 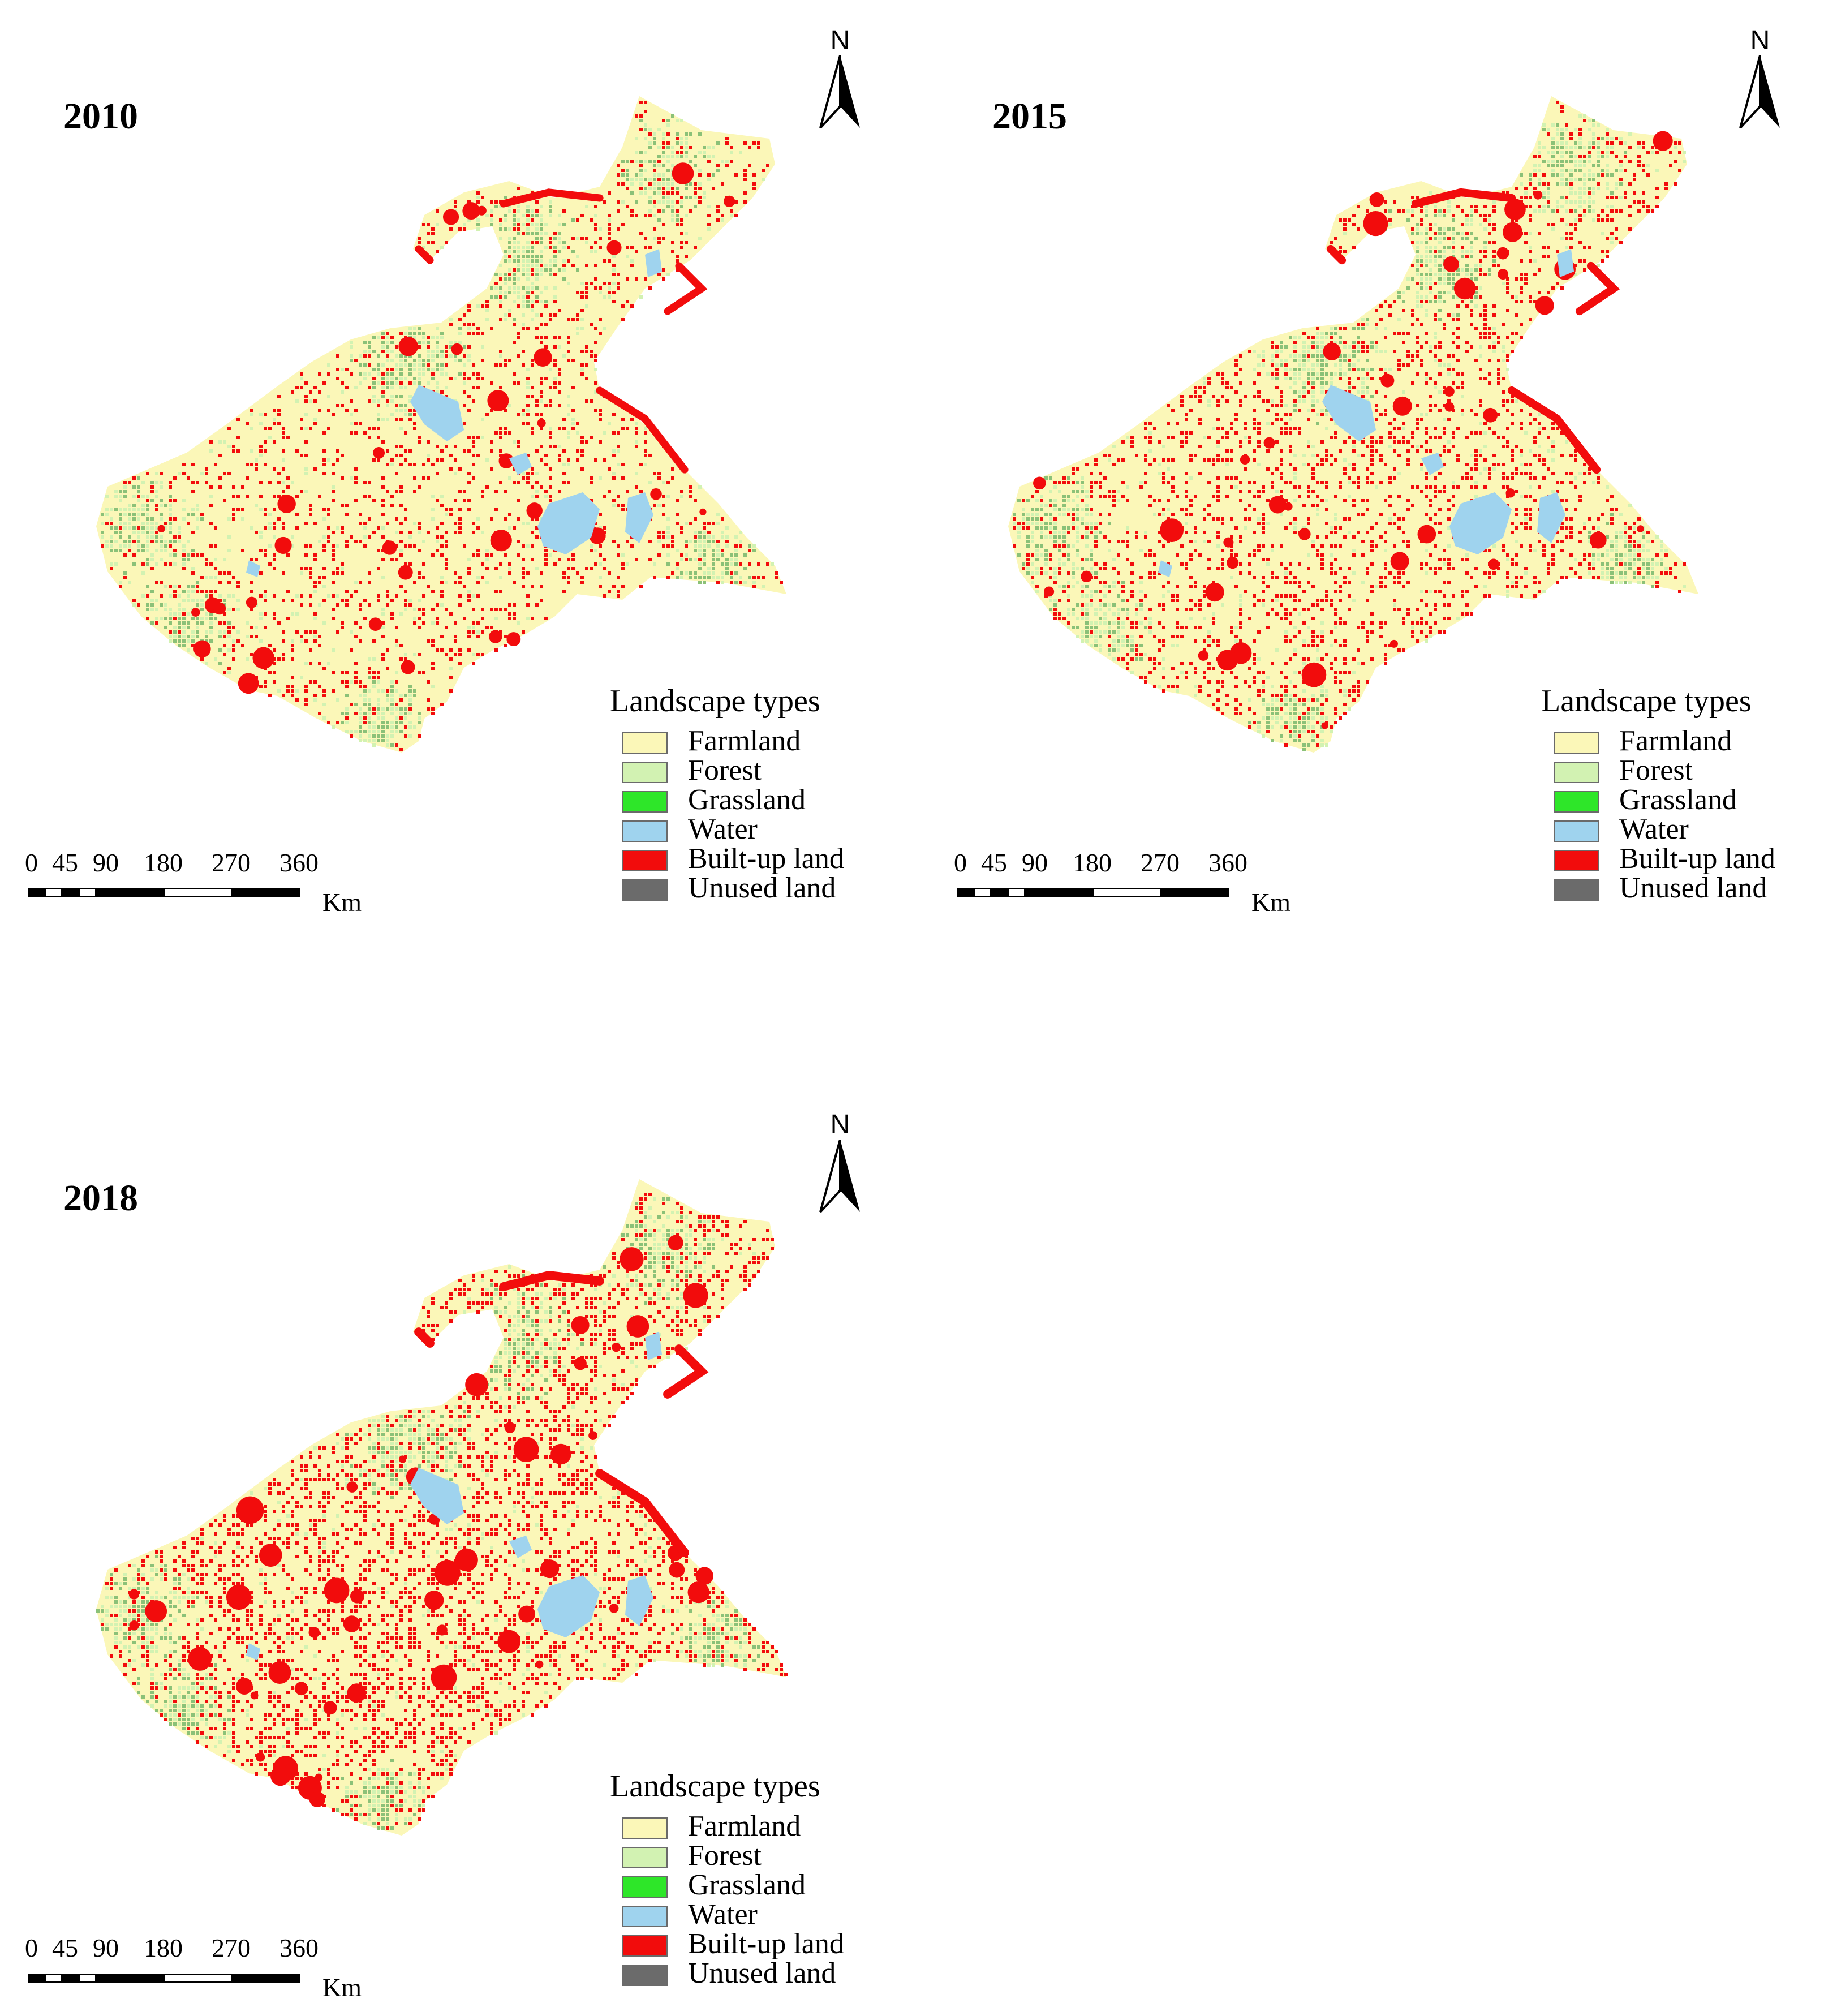 I want to click on legend-label: Farmland, so click(x=1676, y=741).